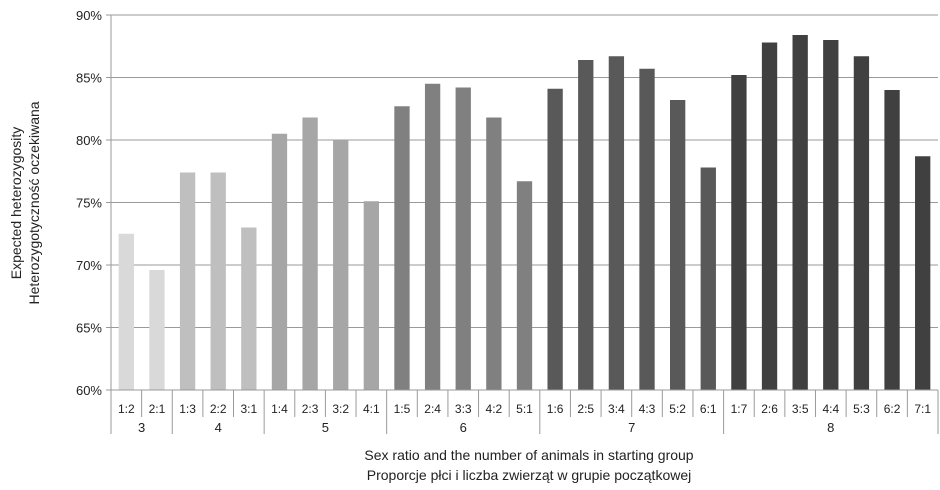 Image resolution: width=940 pixels, height=490 pixels. I want to click on group-label: 3, so click(141, 427).